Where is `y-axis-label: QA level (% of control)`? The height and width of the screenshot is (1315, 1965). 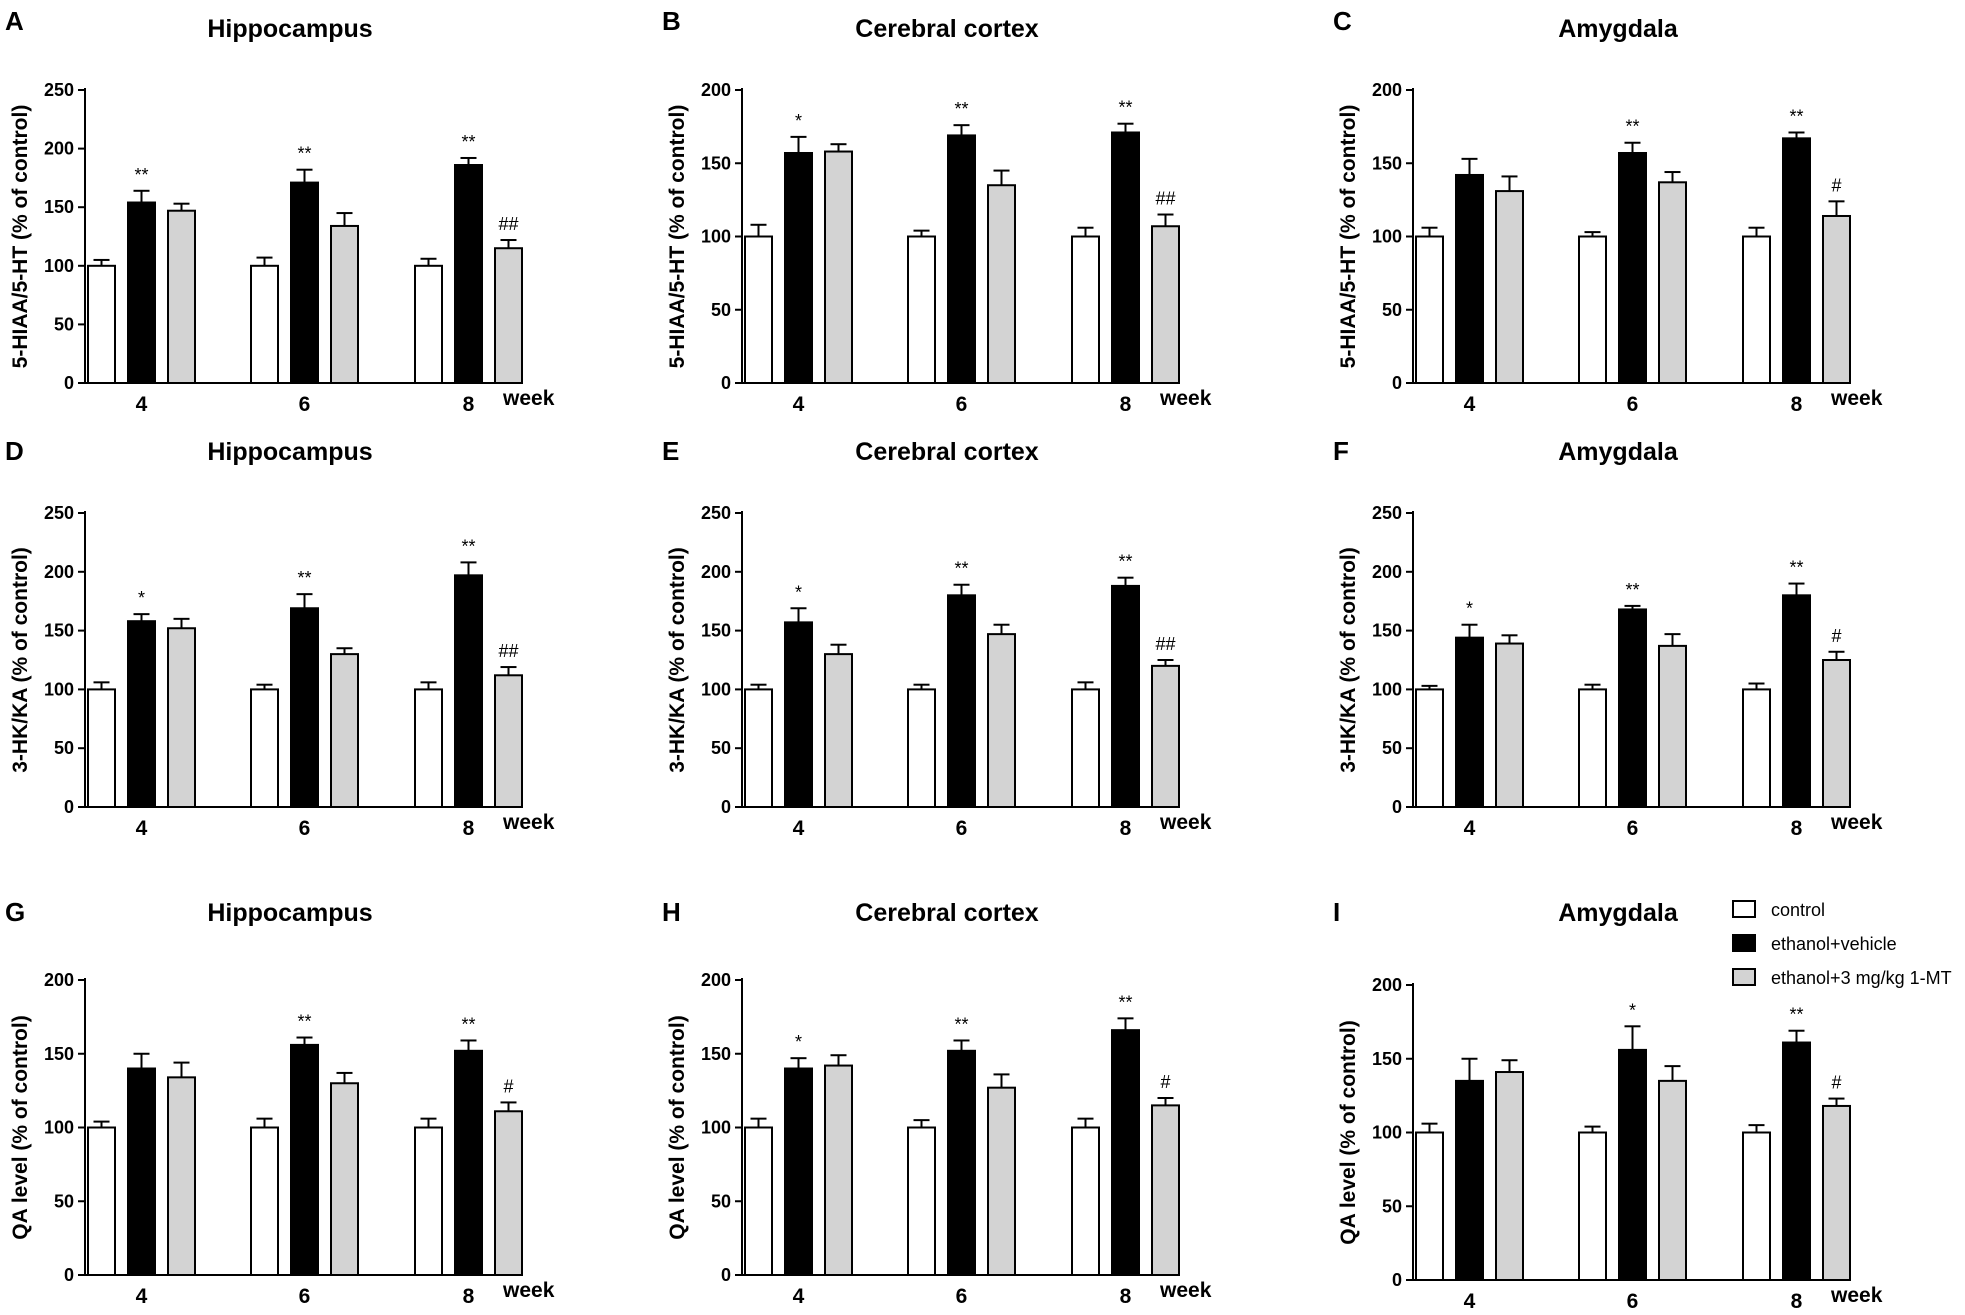
y-axis-label: QA level (% of control) is located at coordinates (677, 1127).